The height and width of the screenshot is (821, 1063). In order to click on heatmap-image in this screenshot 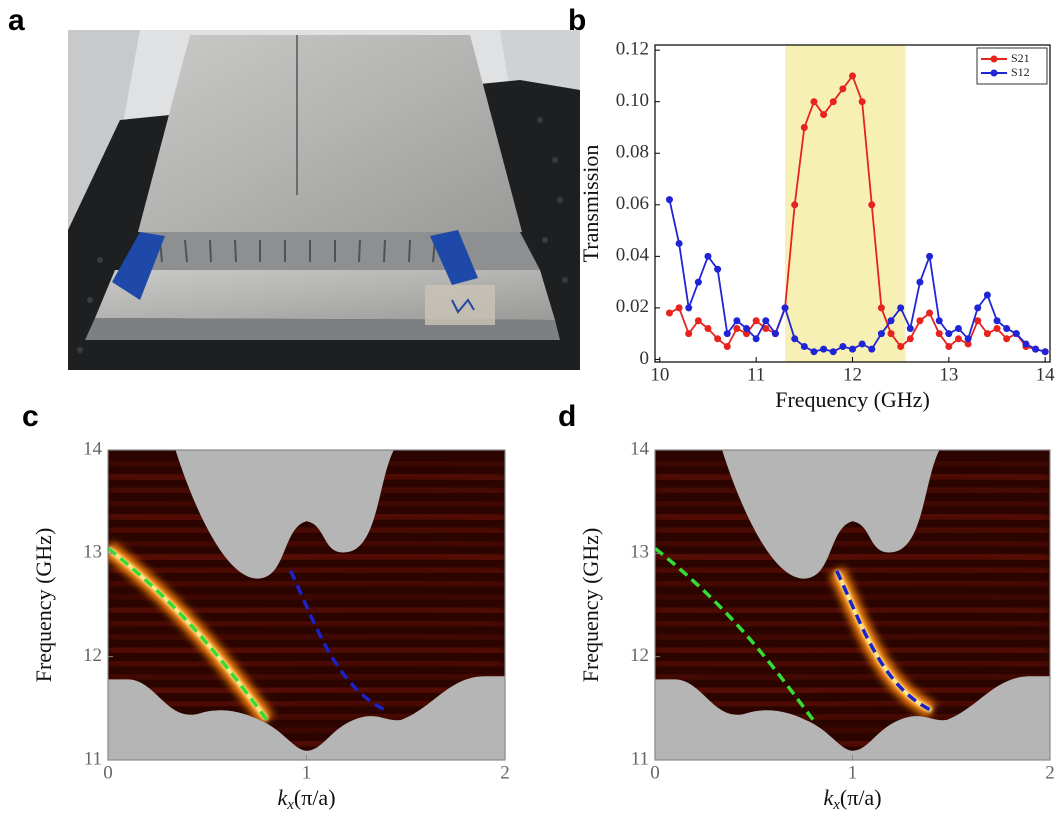, I will do `click(306, 605)`.